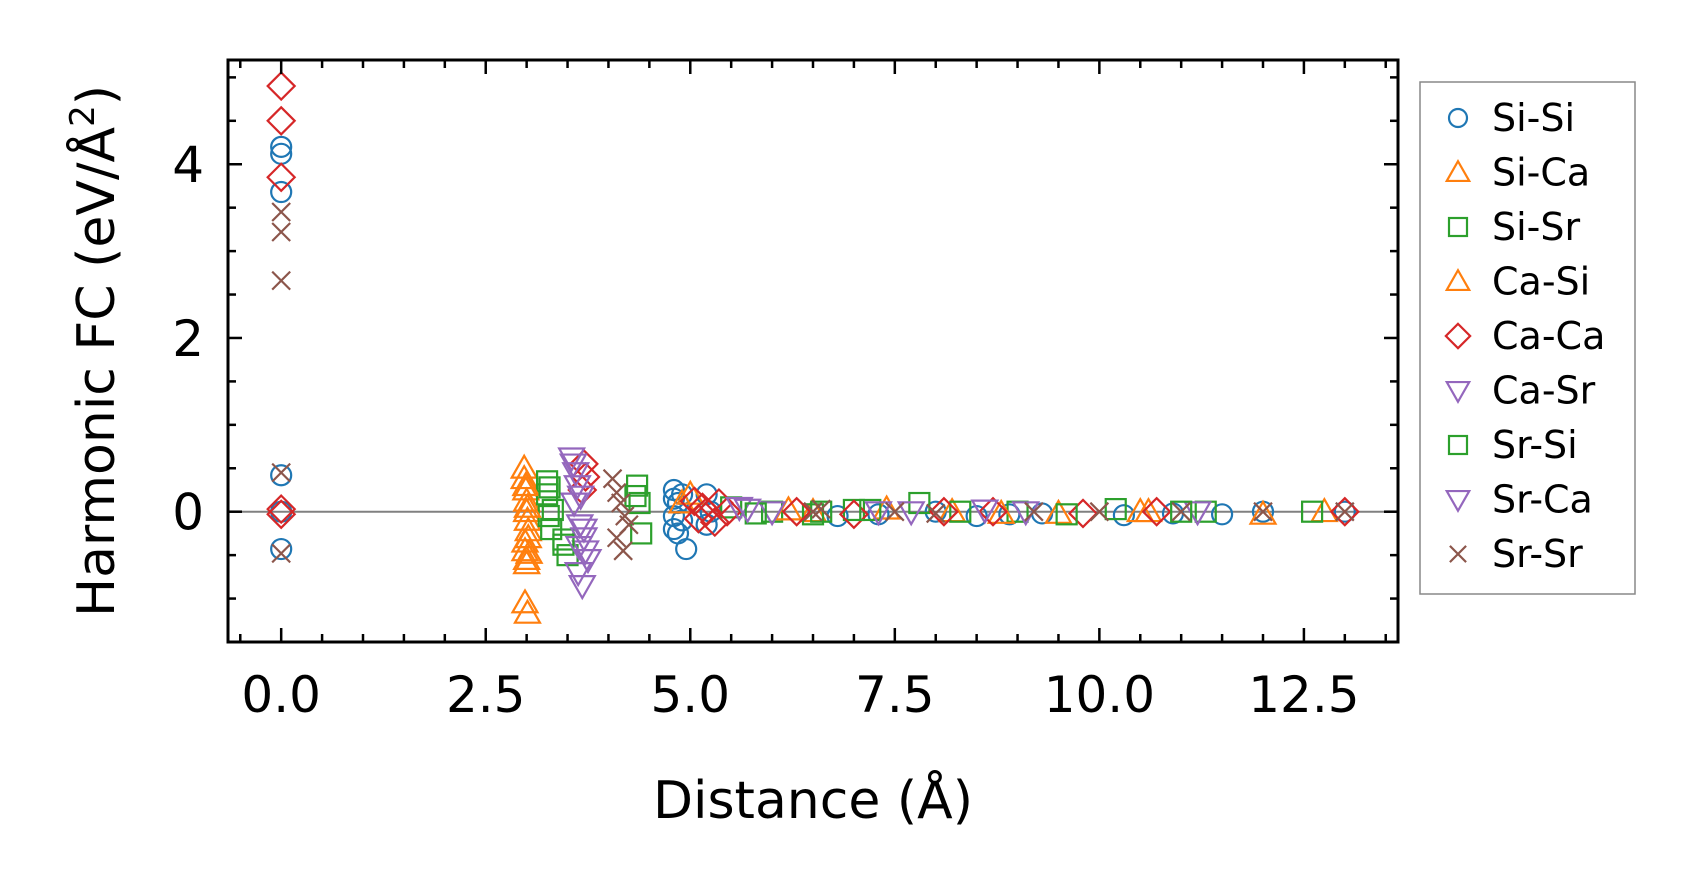 Image resolution: width=1684 pixels, height=883 pixels. I want to click on series-ca-si, so click(836, 520).